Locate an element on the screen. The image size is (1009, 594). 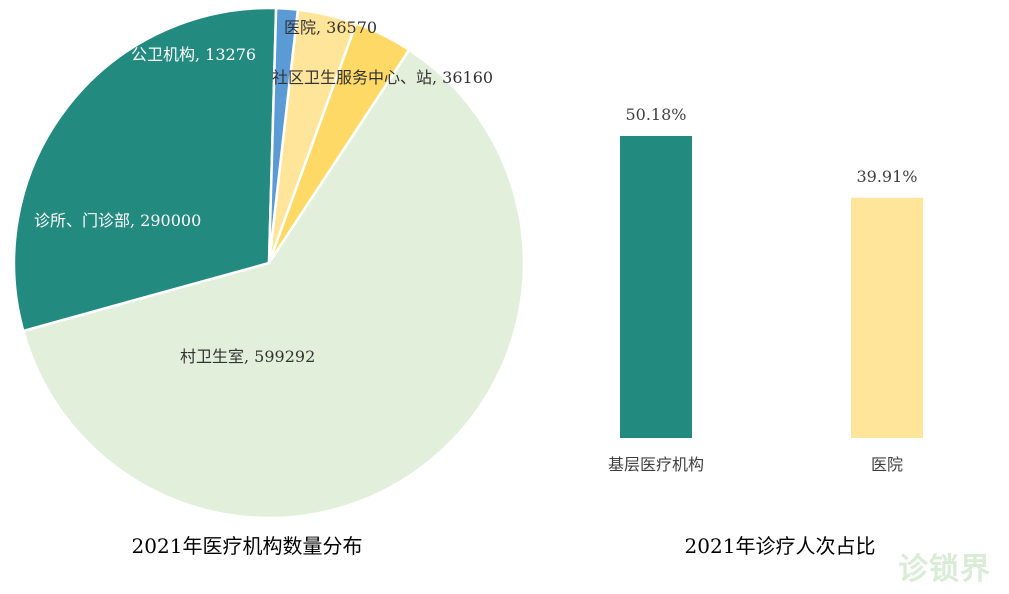
bar-data-label-1: 50.18% is located at coordinates (655, 114).